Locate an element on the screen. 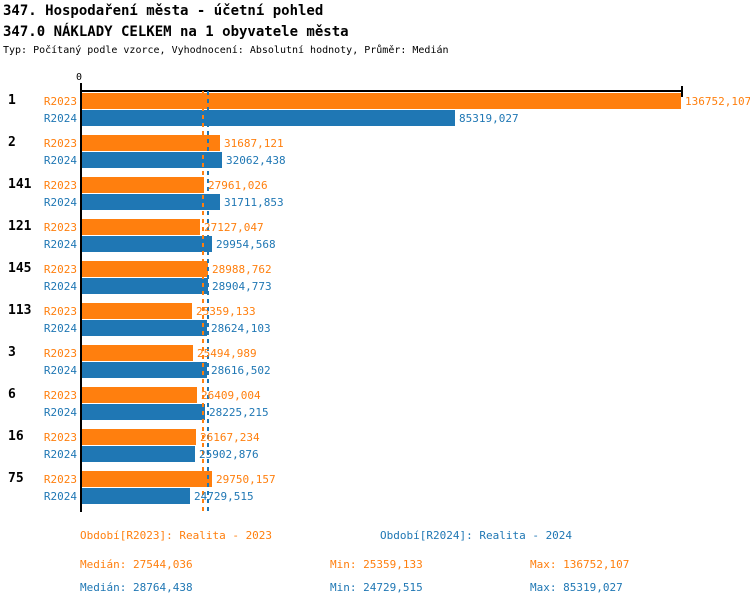 The image size is (750, 602). group-rank-label: 75 is located at coordinates (16, 478).